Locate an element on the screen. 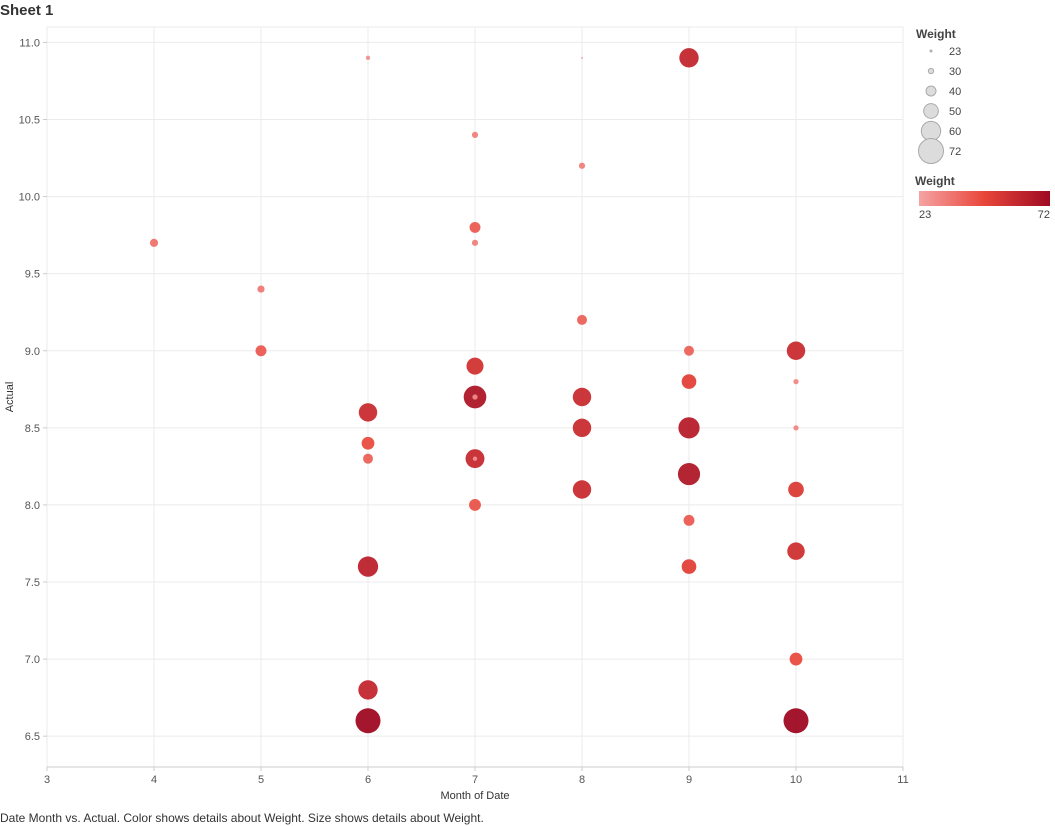 The height and width of the screenshot is (826, 1055). y-tick-label: 6.5 is located at coordinates (32, 737).